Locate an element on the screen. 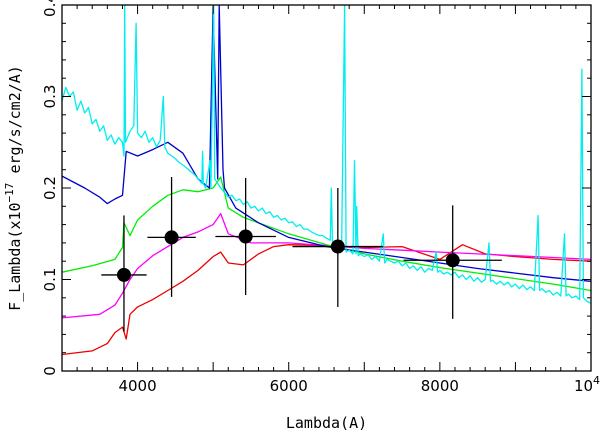  y-tick-label: 0.1 is located at coordinates (50, 280).